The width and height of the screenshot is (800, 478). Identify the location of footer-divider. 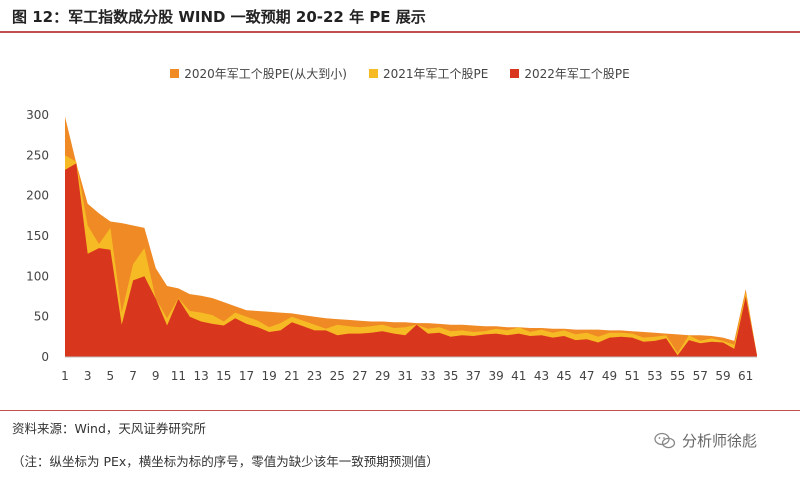
(400, 410).